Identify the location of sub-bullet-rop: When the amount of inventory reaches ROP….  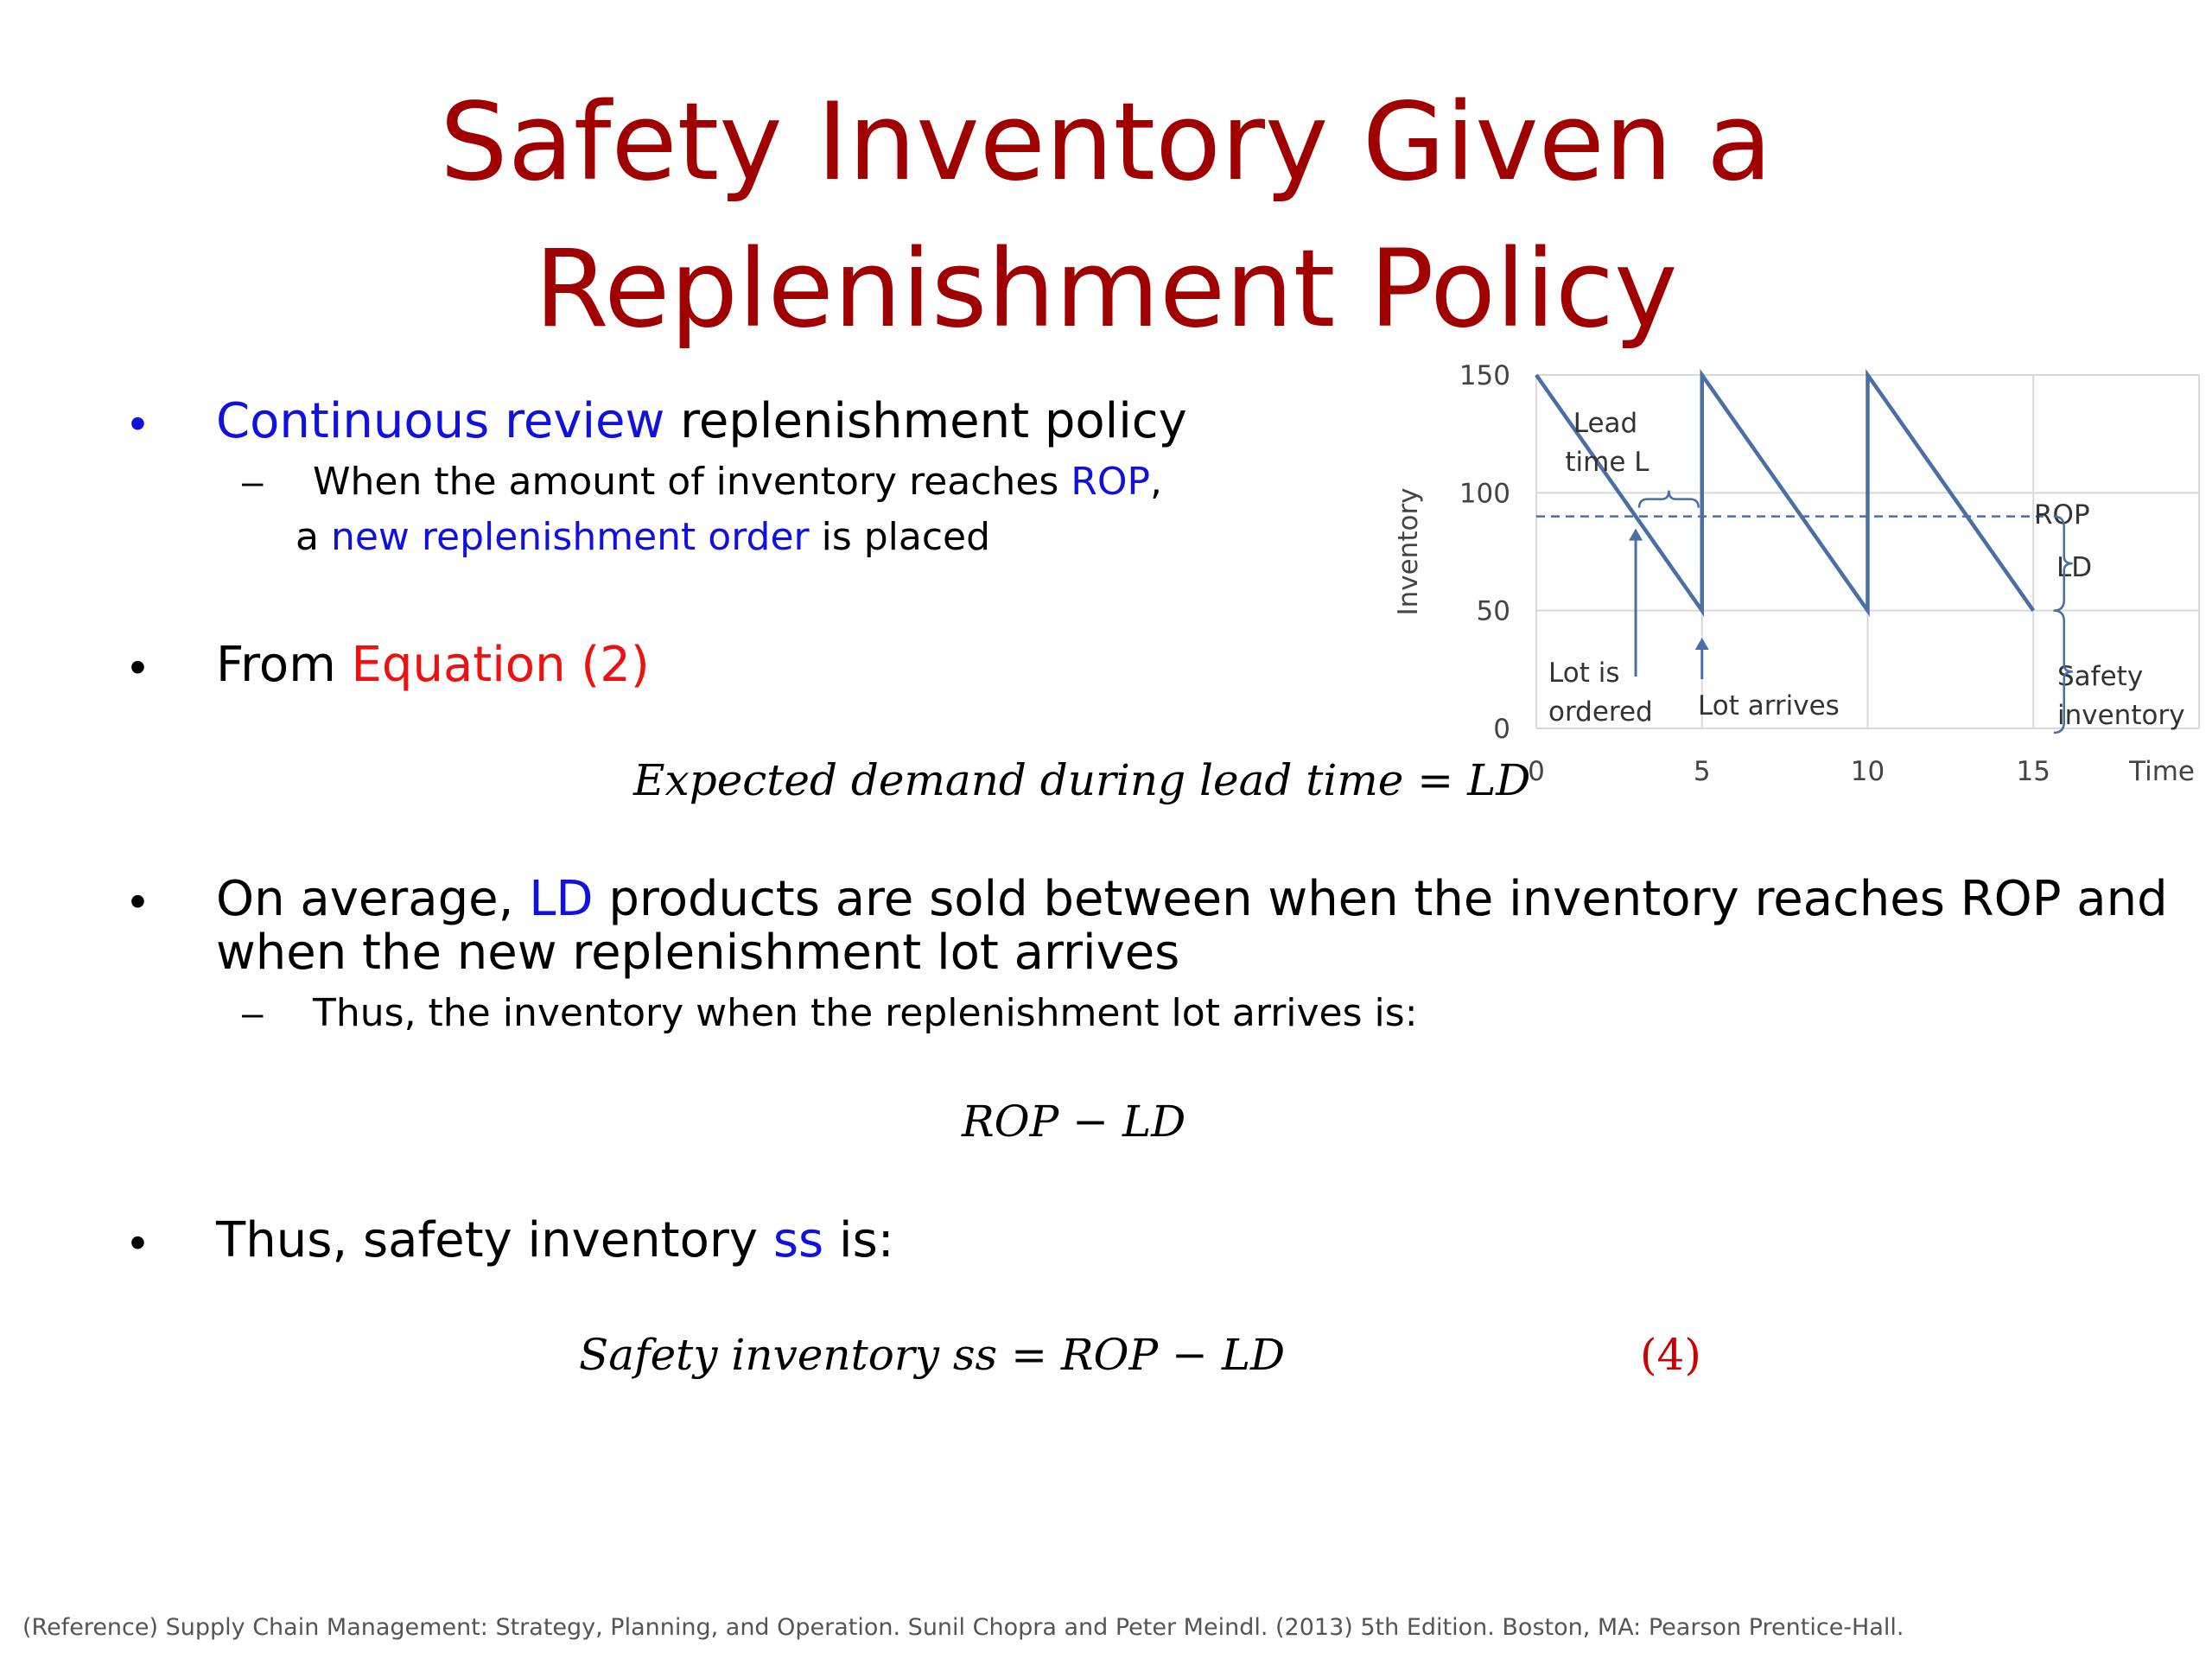
(737, 482).